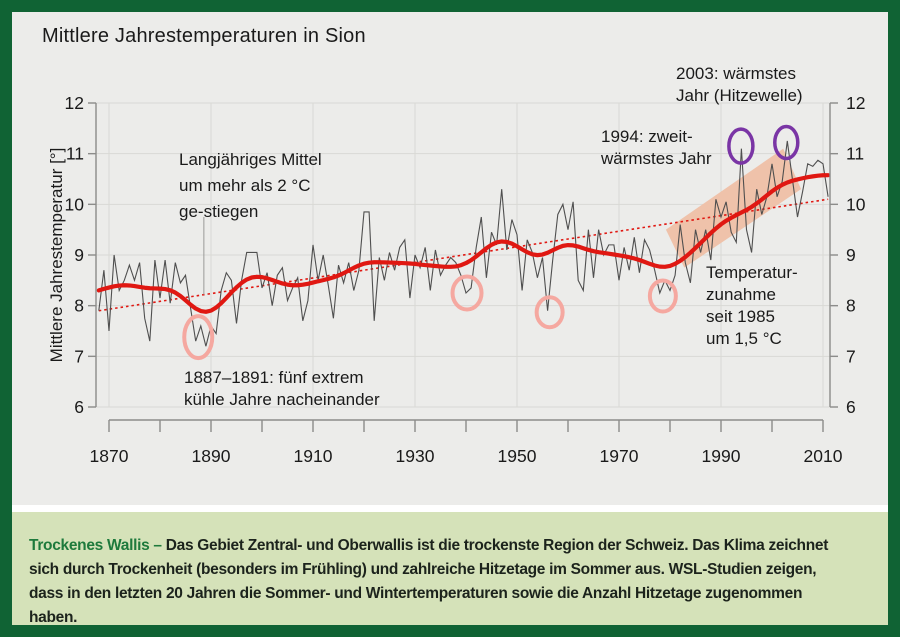 The width and height of the screenshot is (900, 637). Describe the element at coordinates (851, 306) in the screenshot. I see `y-tick-label-right: 8` at that location.